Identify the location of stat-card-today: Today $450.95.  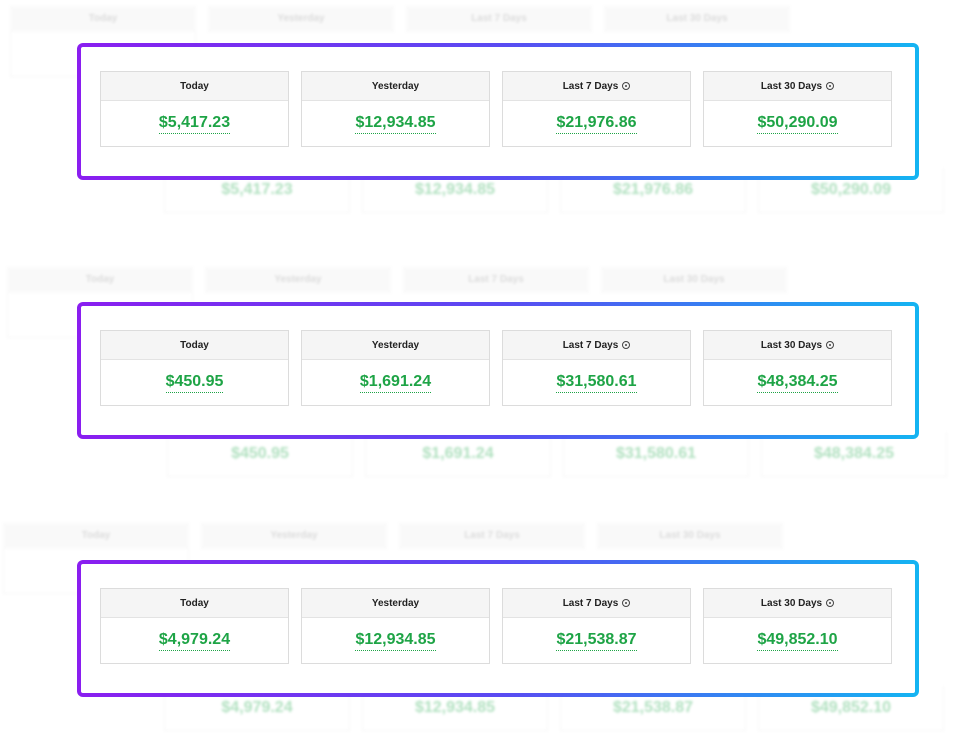
(194, 368).